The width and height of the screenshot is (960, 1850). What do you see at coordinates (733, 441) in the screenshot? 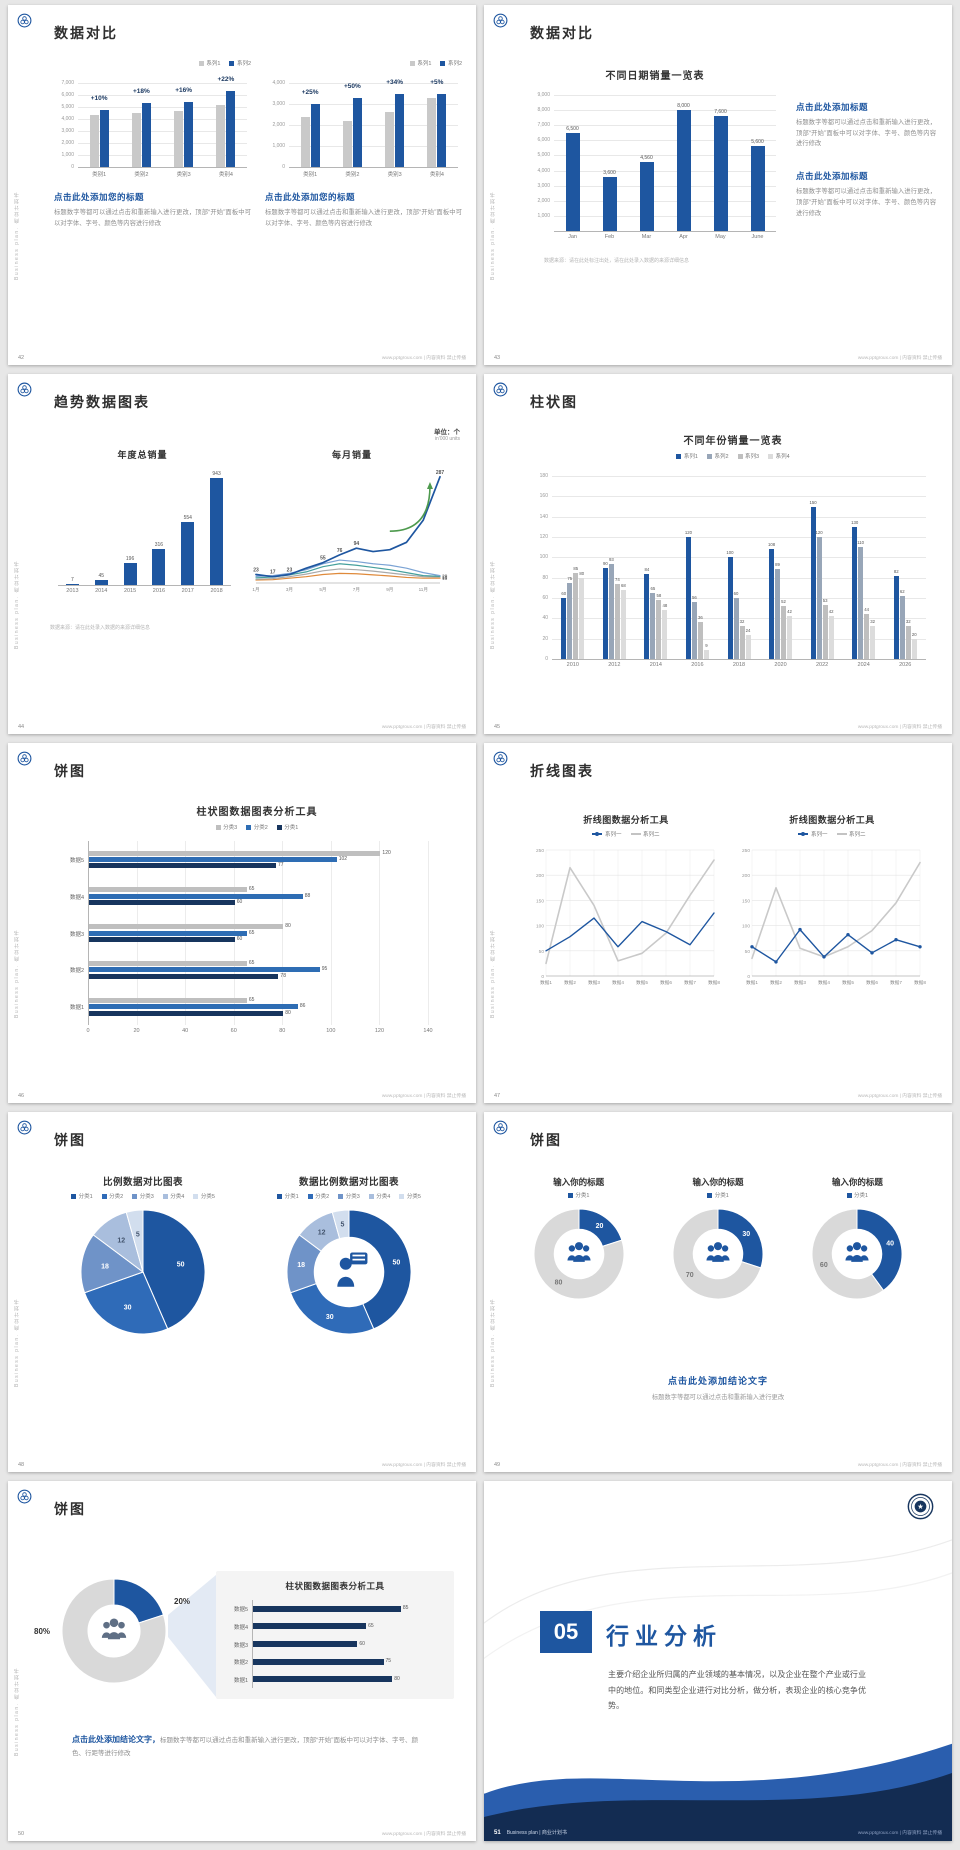
I see `chart-title: 不同年份销量一览表` at bounding box center [733, 441].